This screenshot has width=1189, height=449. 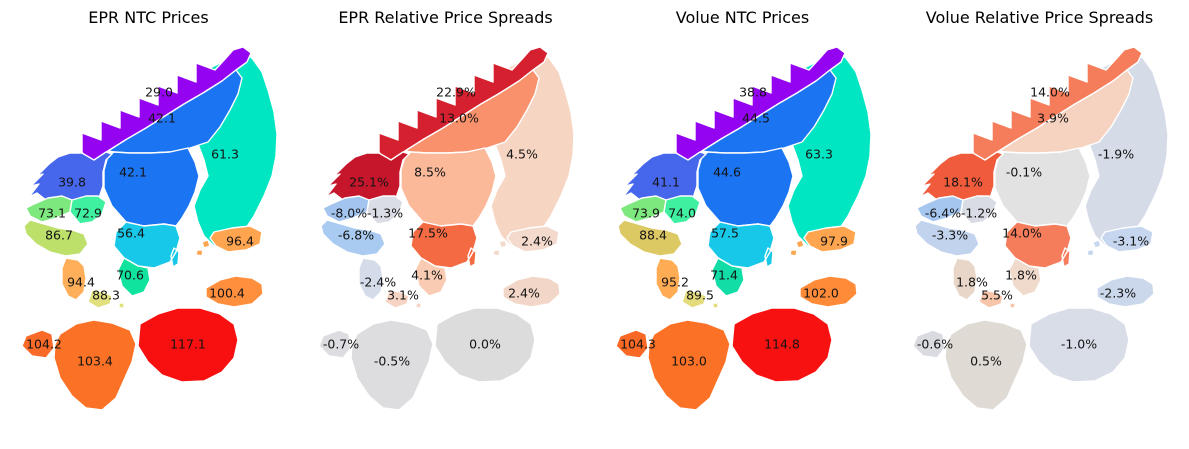 What do you see at coordinates (148, 17) in the screenshot?
I see `panel-title: EPR NTC Prices` at bounding box center [148, 17].